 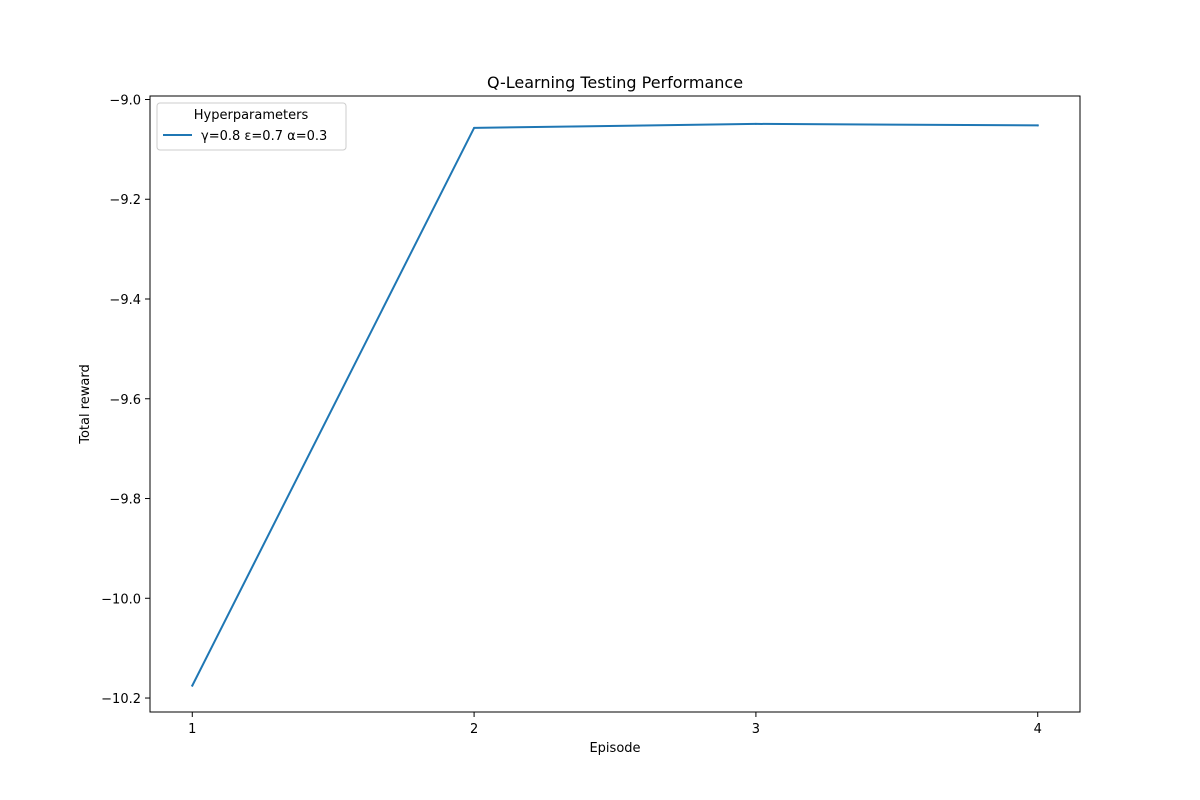 I want to click on x-axis-label: Episode, so click(x=614, y=748).